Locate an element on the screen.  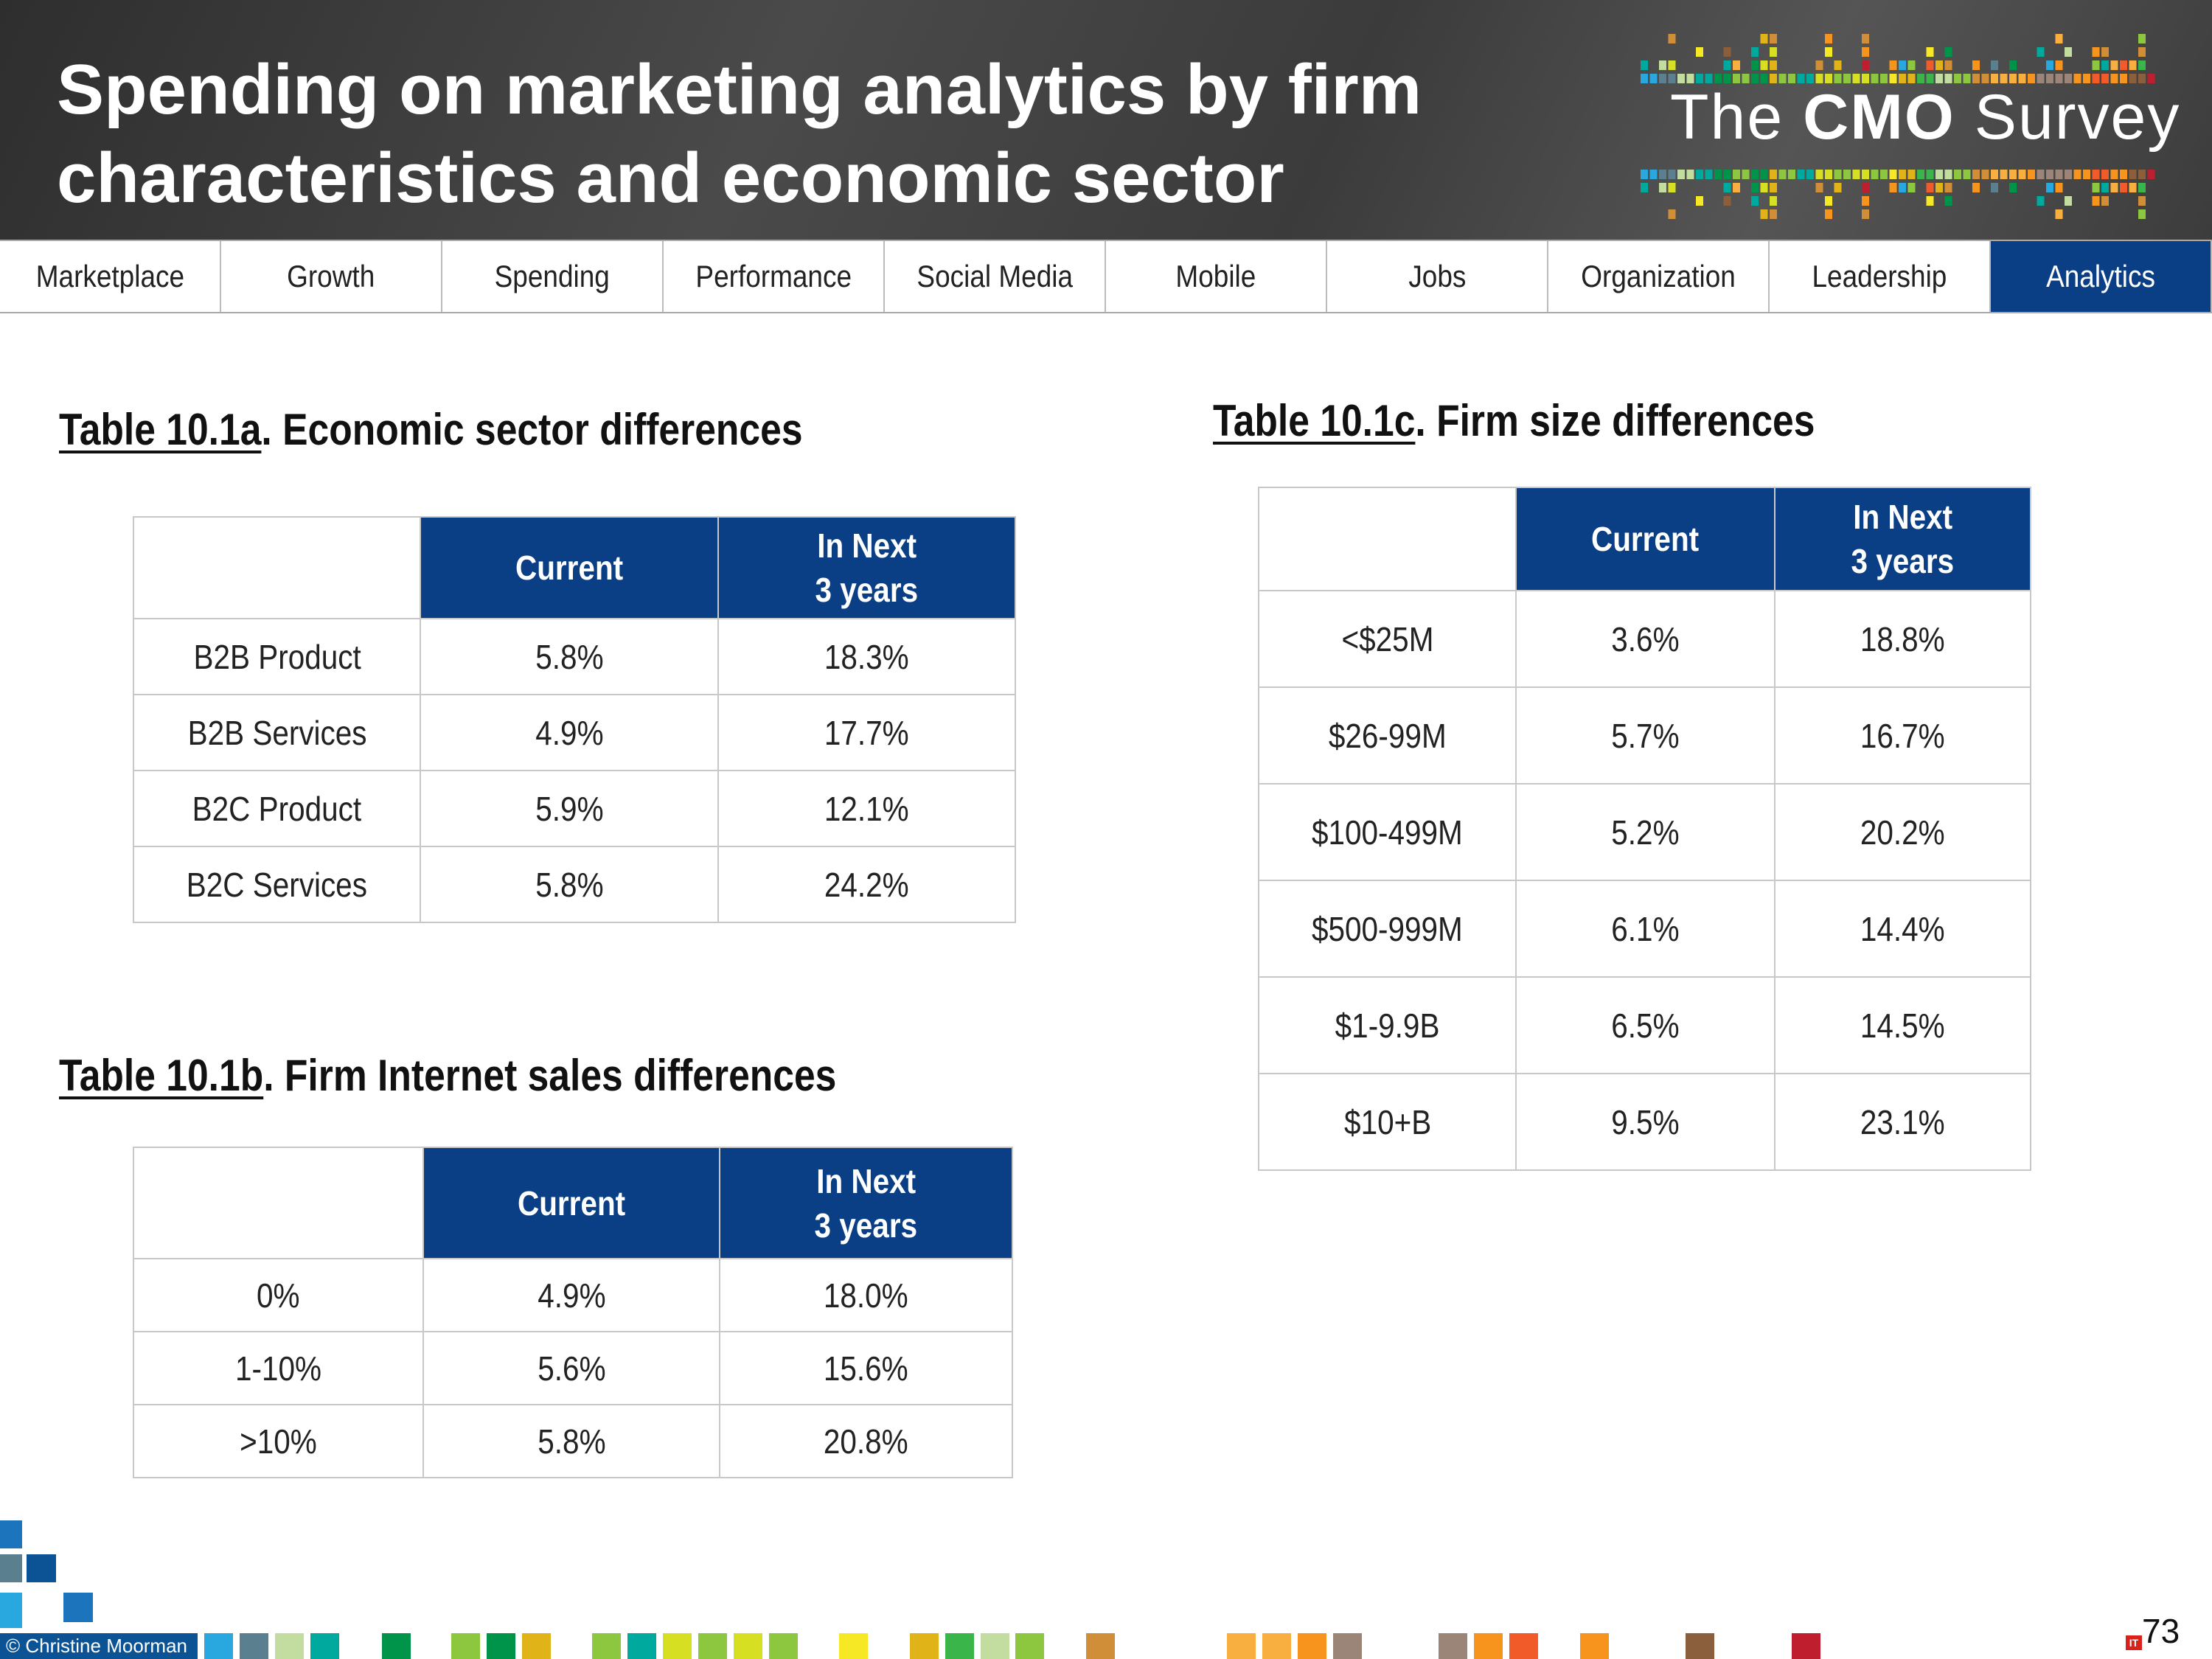
table-row: >10% 5.8% 20.8% is located at coordinates (573, 1441).